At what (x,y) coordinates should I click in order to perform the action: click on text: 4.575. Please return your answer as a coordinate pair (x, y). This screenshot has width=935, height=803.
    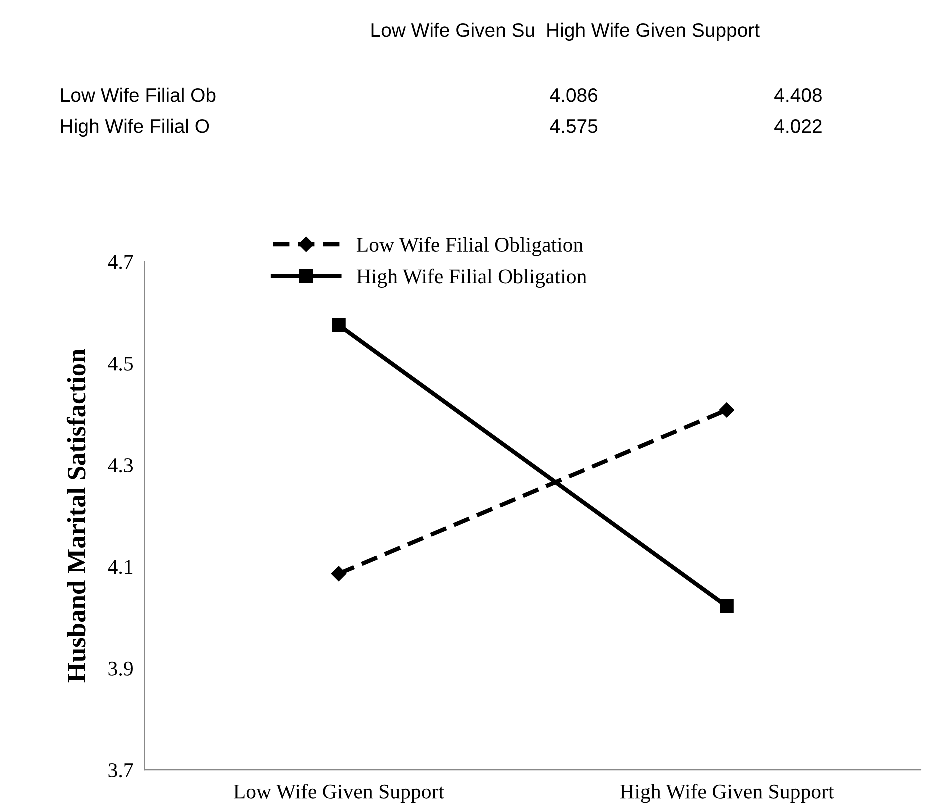
    Looking at the image, I should click on (574, 127).